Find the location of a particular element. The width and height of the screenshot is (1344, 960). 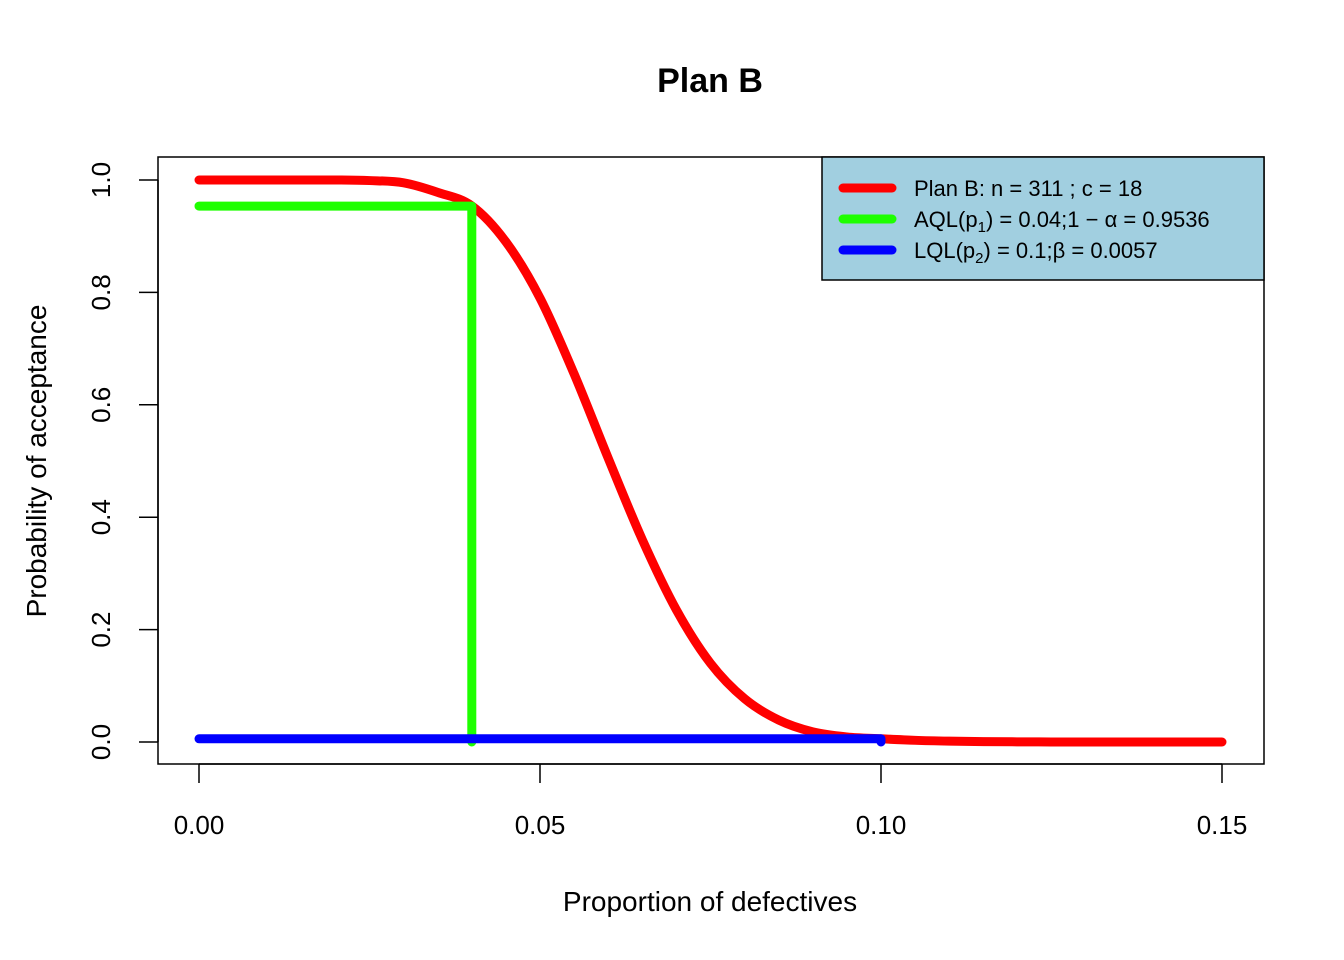

x-tick-label: 0.05 is located at coordinates (540, 825).